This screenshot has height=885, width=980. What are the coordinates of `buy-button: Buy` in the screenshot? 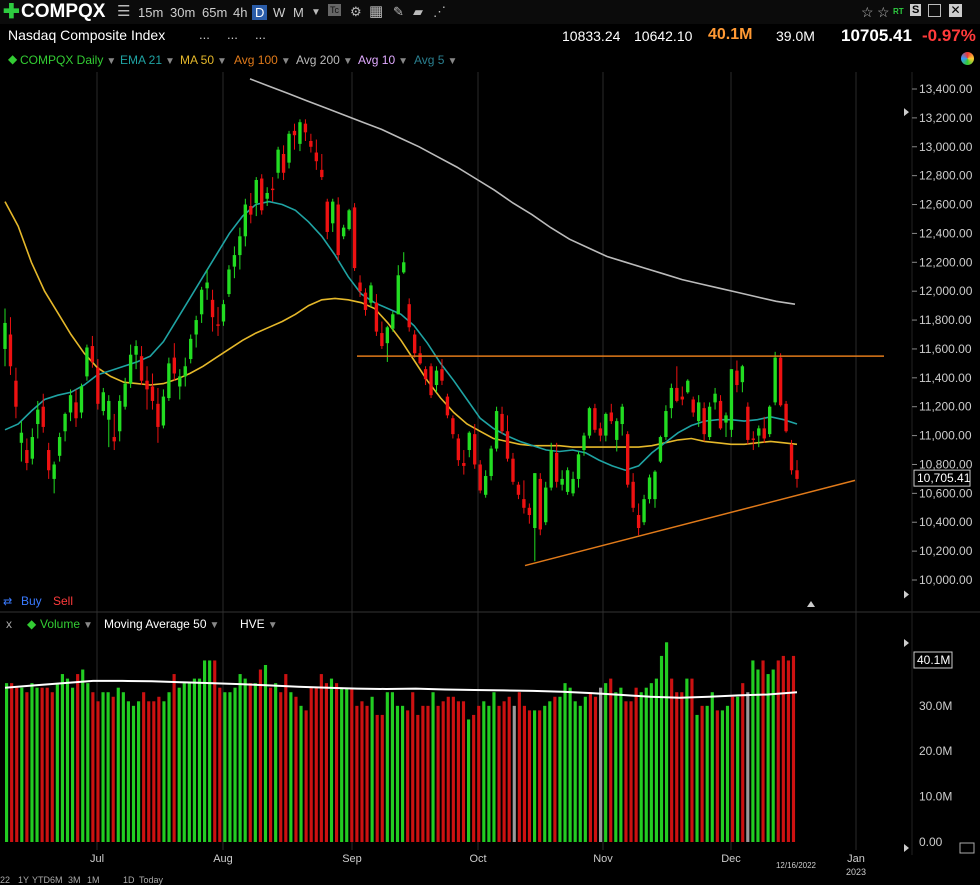 It's located at (31, 601).